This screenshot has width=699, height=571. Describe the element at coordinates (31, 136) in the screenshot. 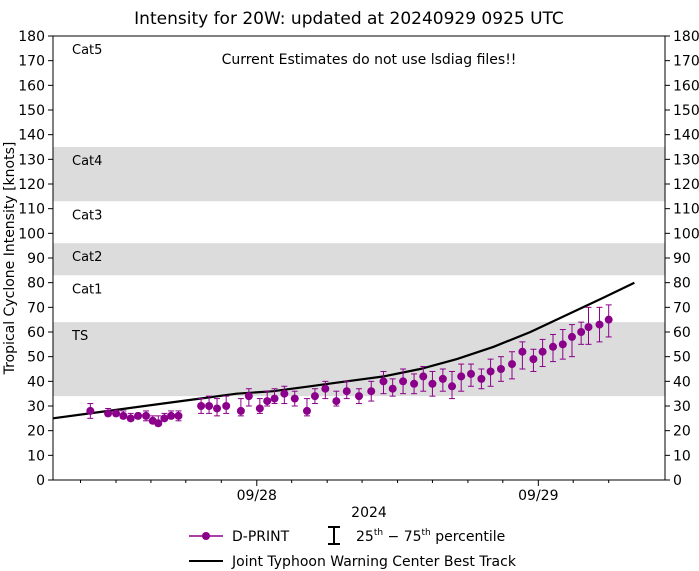

I see `y-tick-label-left: 140` at that location.